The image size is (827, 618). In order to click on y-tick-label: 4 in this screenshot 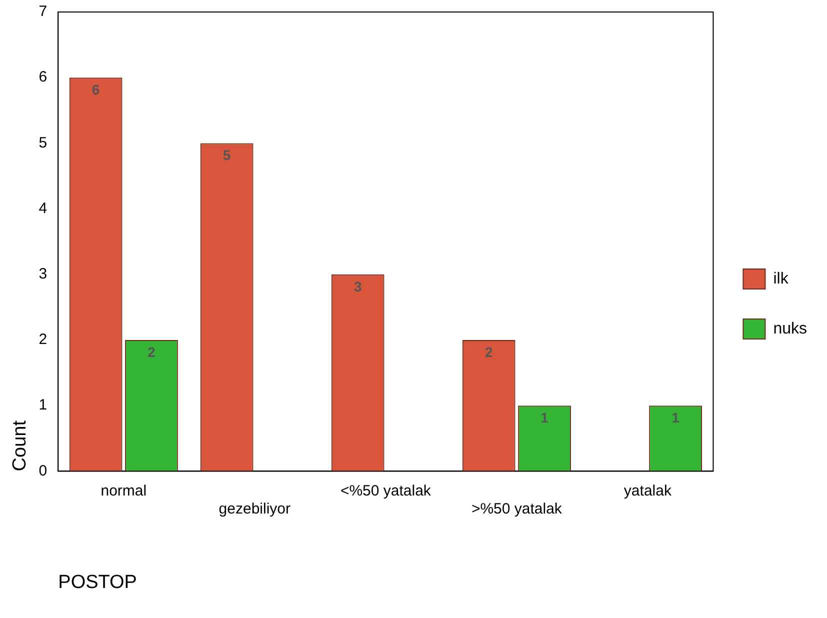, I will do `click(43, 208)`.